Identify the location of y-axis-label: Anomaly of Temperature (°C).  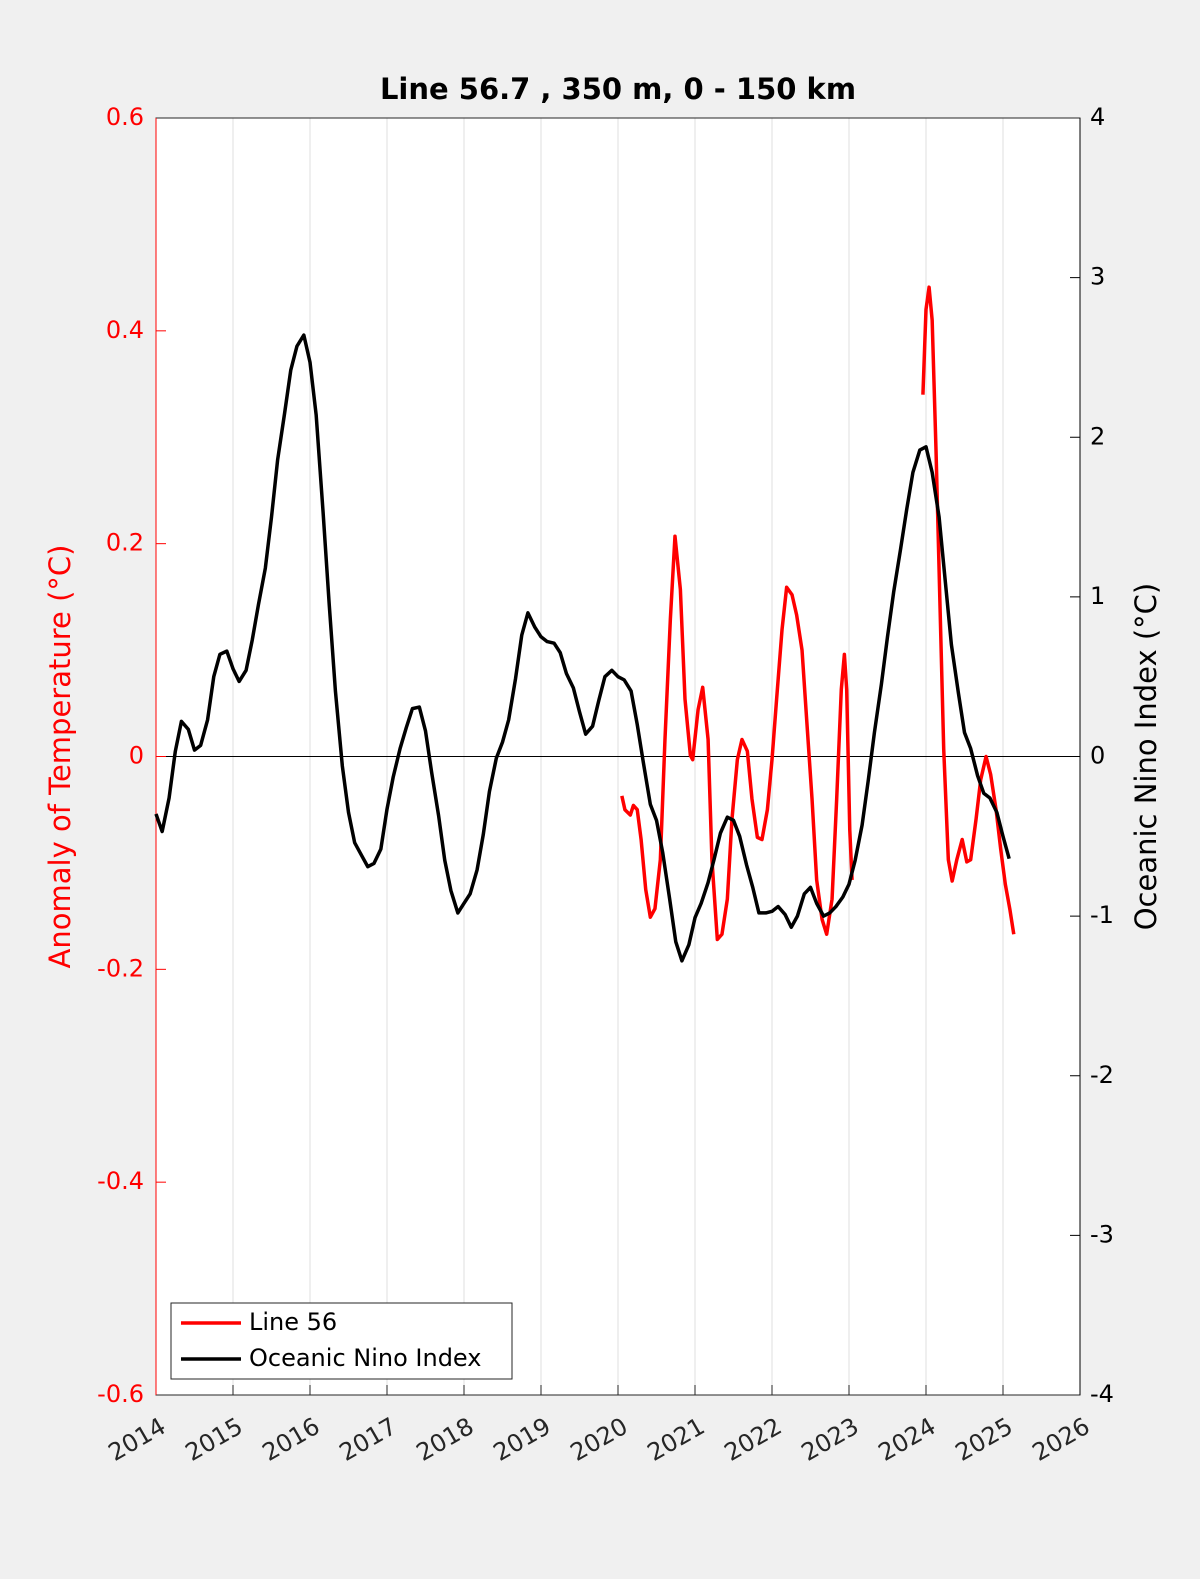
(60, 757).